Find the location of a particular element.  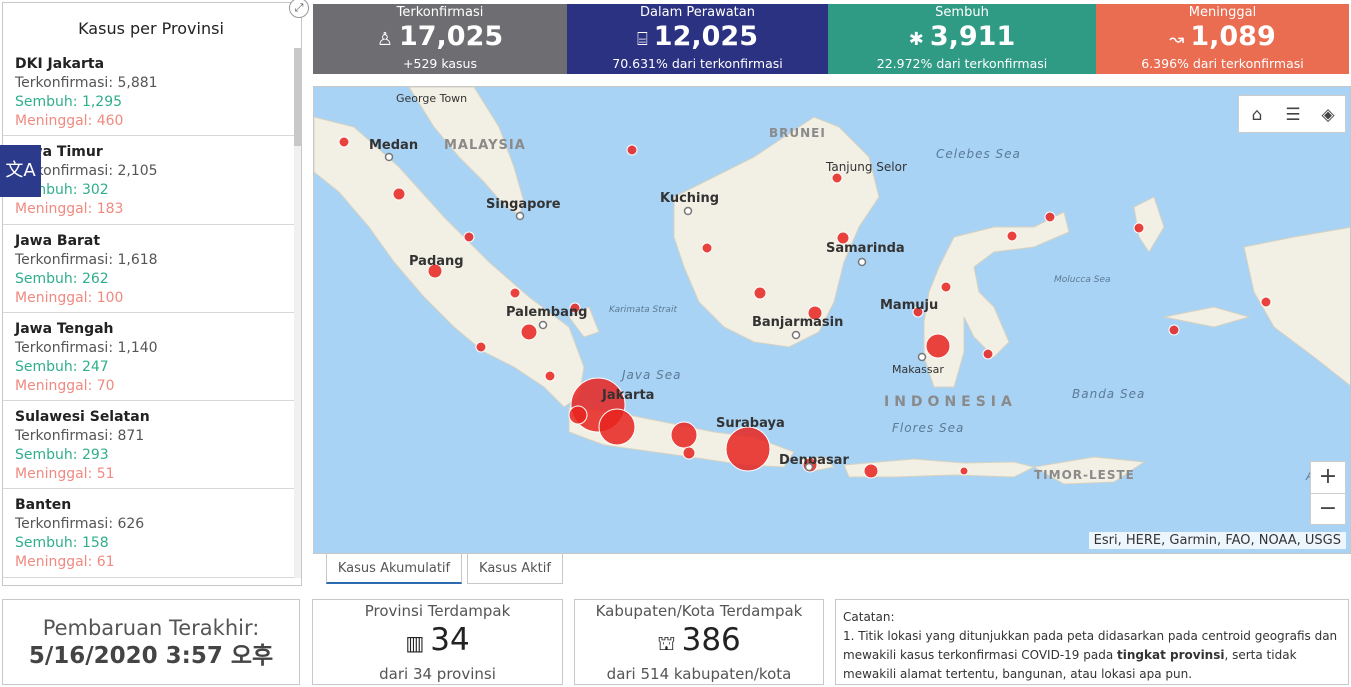

label-malaysia: MALAYSIA is located at coordinates (485, 145).